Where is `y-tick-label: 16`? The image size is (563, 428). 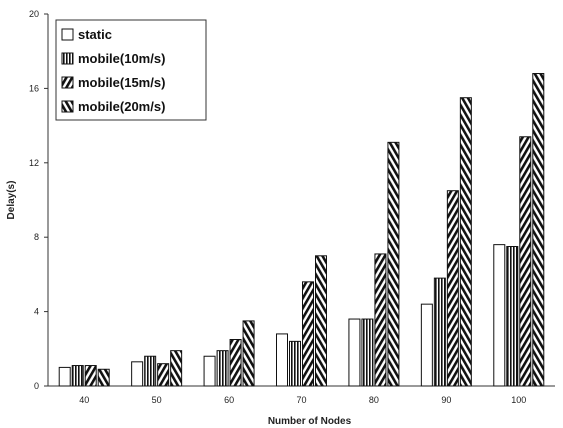 y-tick-label: 16 is located at coordinates (34, 88).